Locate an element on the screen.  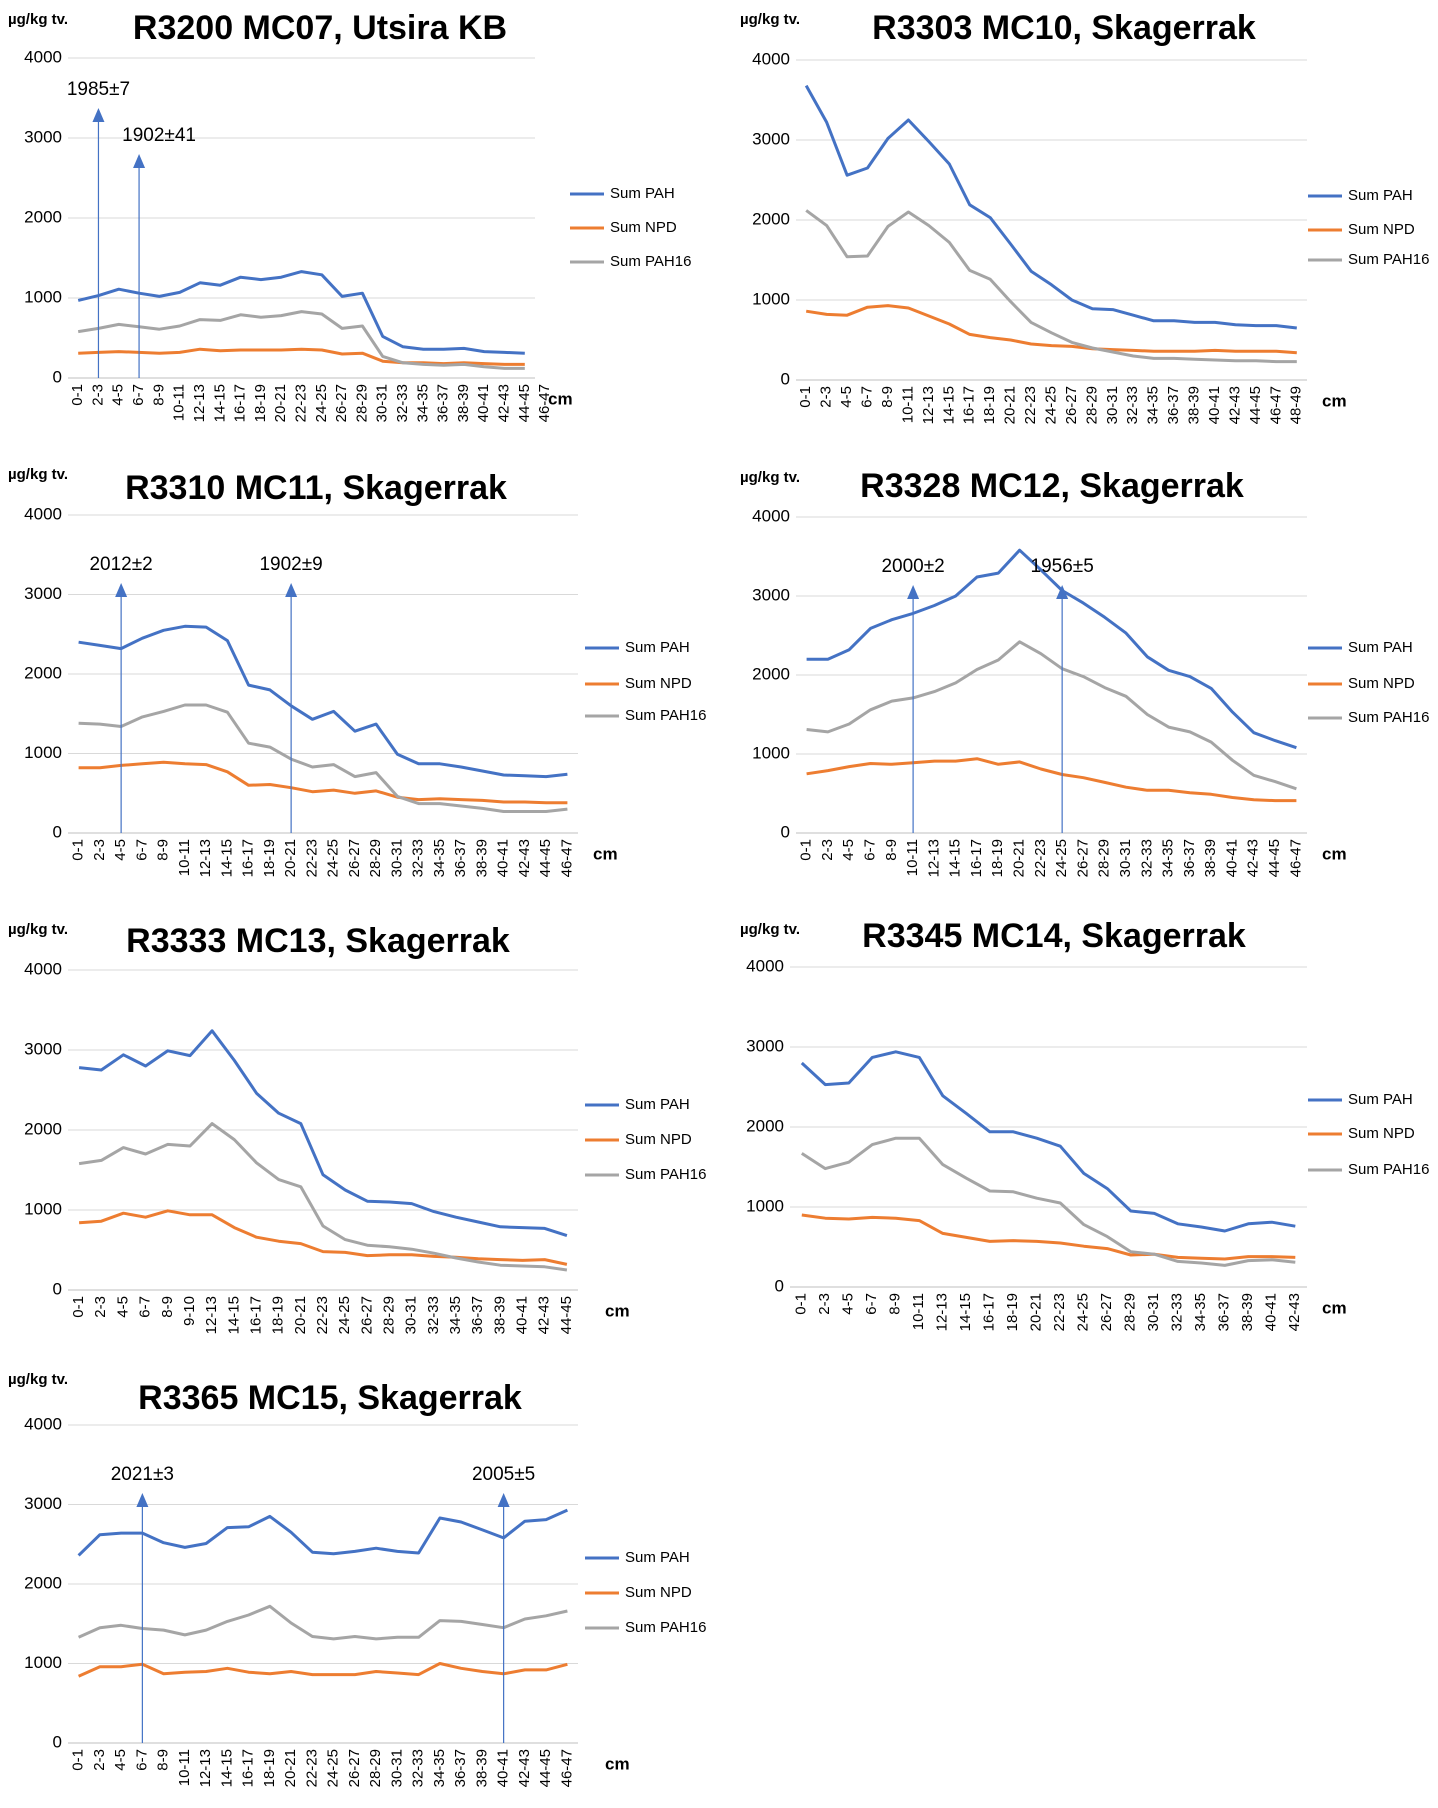
dating-marker-label: 2021±3 is located at coordinates (142, 1474).